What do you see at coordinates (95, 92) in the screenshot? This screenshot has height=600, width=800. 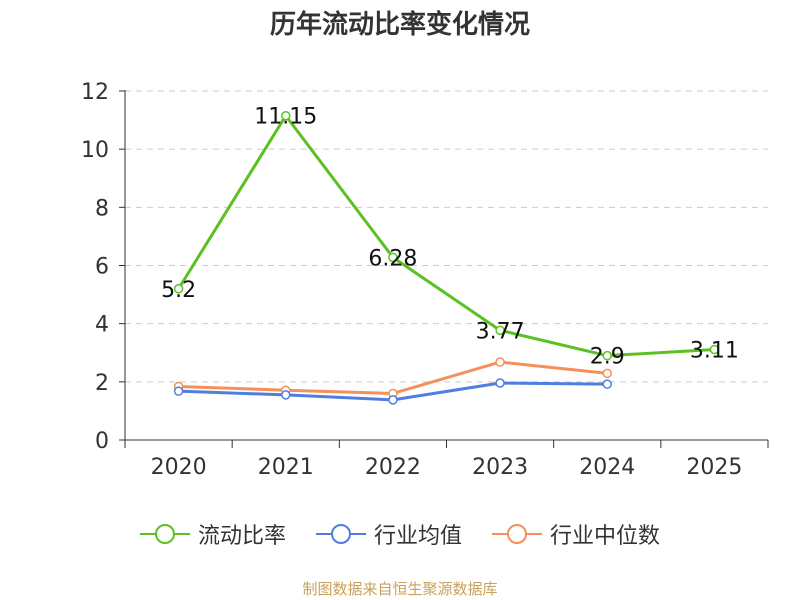 I see `y-tick-label: 12` at bounding box center [95, 92].